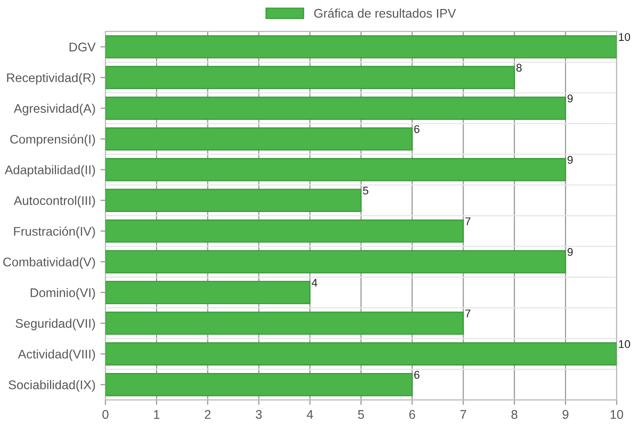 The width and height of the screenshot is (639, 431). What do you see at coordinates (49, 263) in the screenshot?
I see `y-tick-label: Combatividad(V)` at bounding box center [49, 263].